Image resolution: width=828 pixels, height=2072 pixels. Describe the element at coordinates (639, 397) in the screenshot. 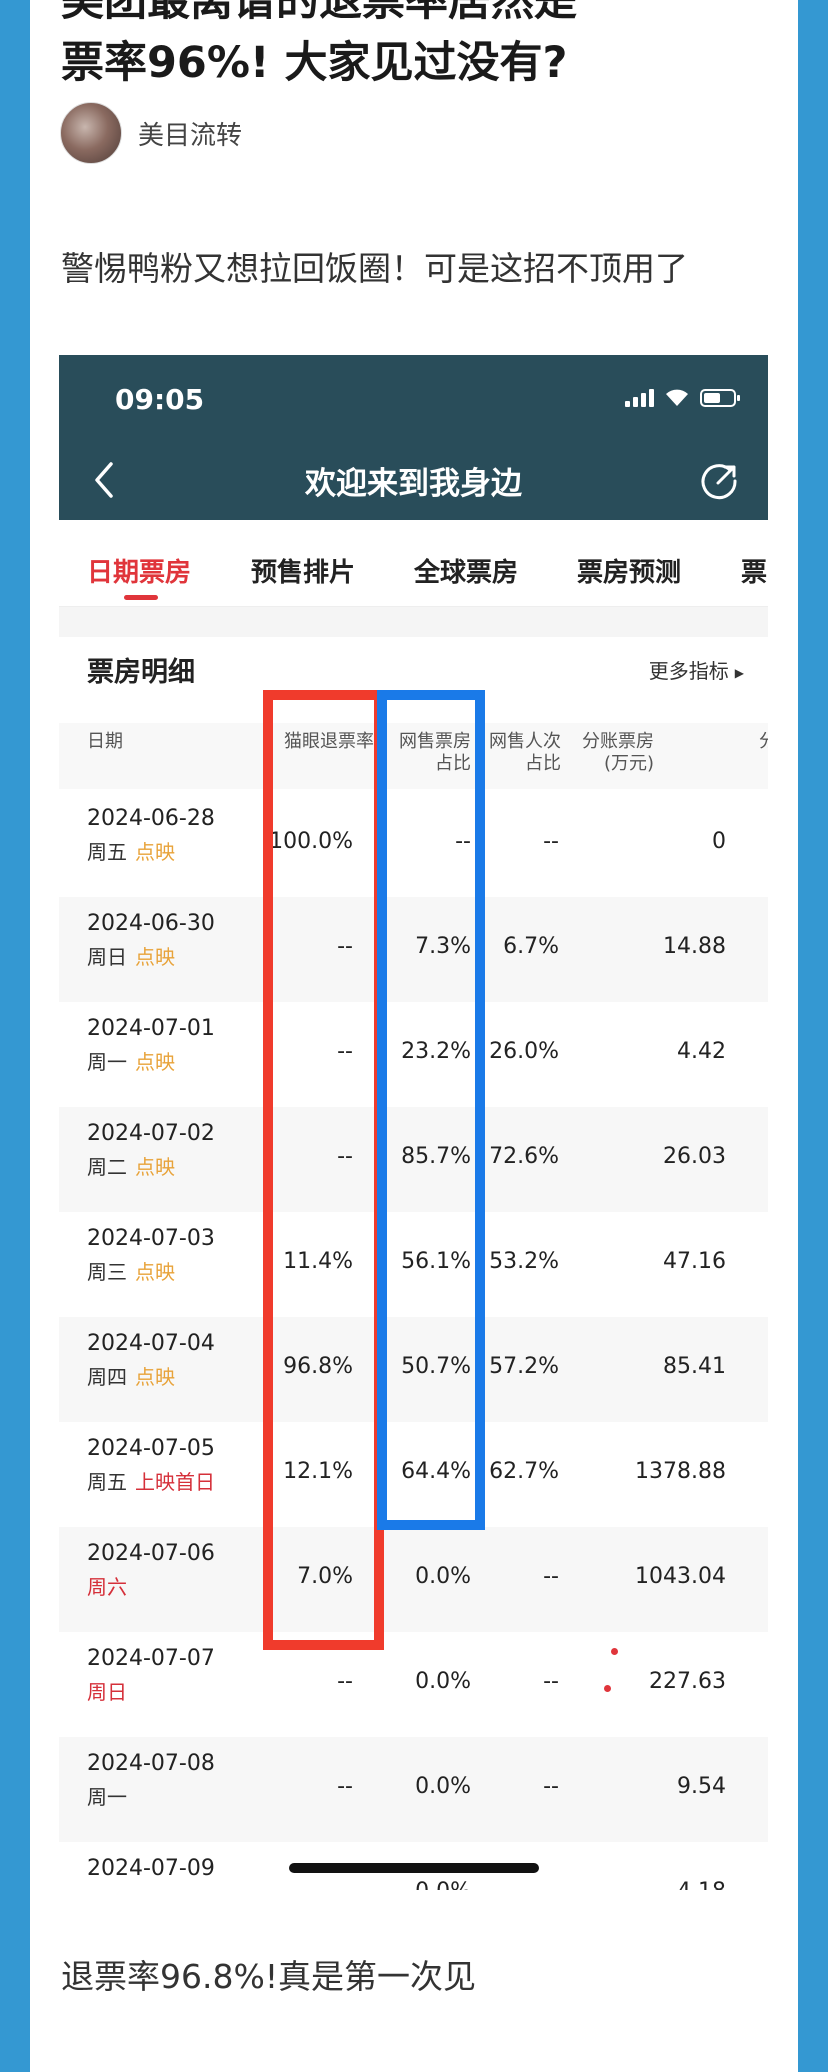

I see `signal-icon` at that location.